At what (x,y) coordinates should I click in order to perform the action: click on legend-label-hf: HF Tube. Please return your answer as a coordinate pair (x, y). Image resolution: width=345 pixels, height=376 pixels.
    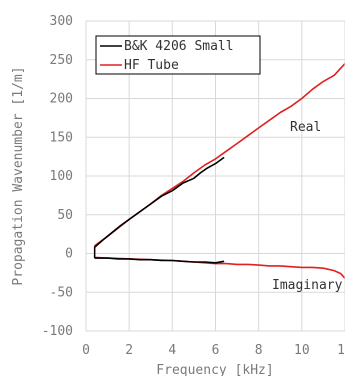
    Looking at the image, I should click on (151, 65).